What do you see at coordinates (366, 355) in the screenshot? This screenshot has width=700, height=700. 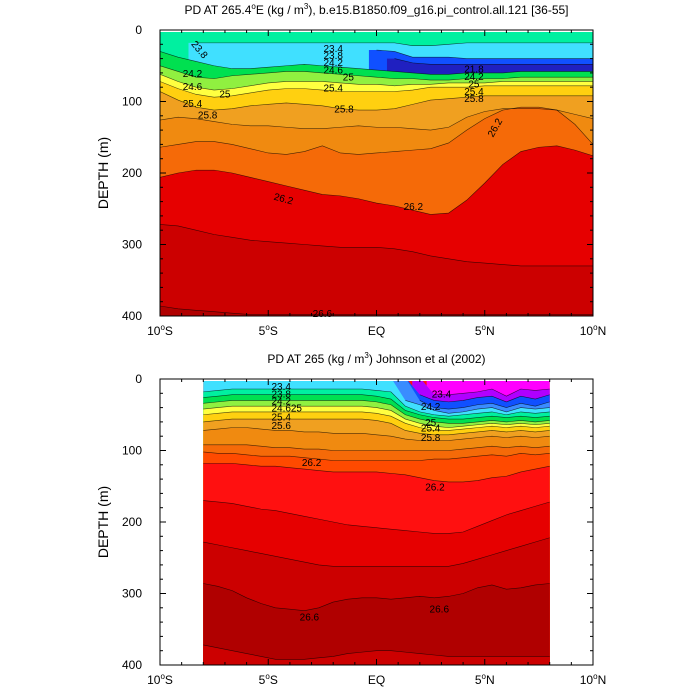 I see `title-superscript: 3` at bounding box center [366, 355].